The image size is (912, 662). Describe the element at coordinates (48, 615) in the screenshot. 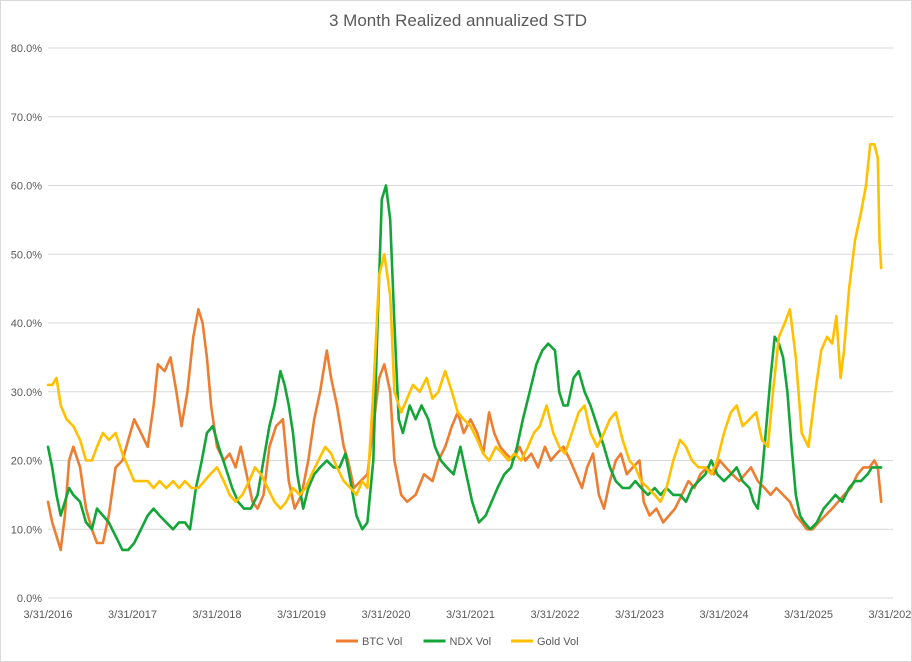

I see `x-tick-label: 3/31/2016` at that location.